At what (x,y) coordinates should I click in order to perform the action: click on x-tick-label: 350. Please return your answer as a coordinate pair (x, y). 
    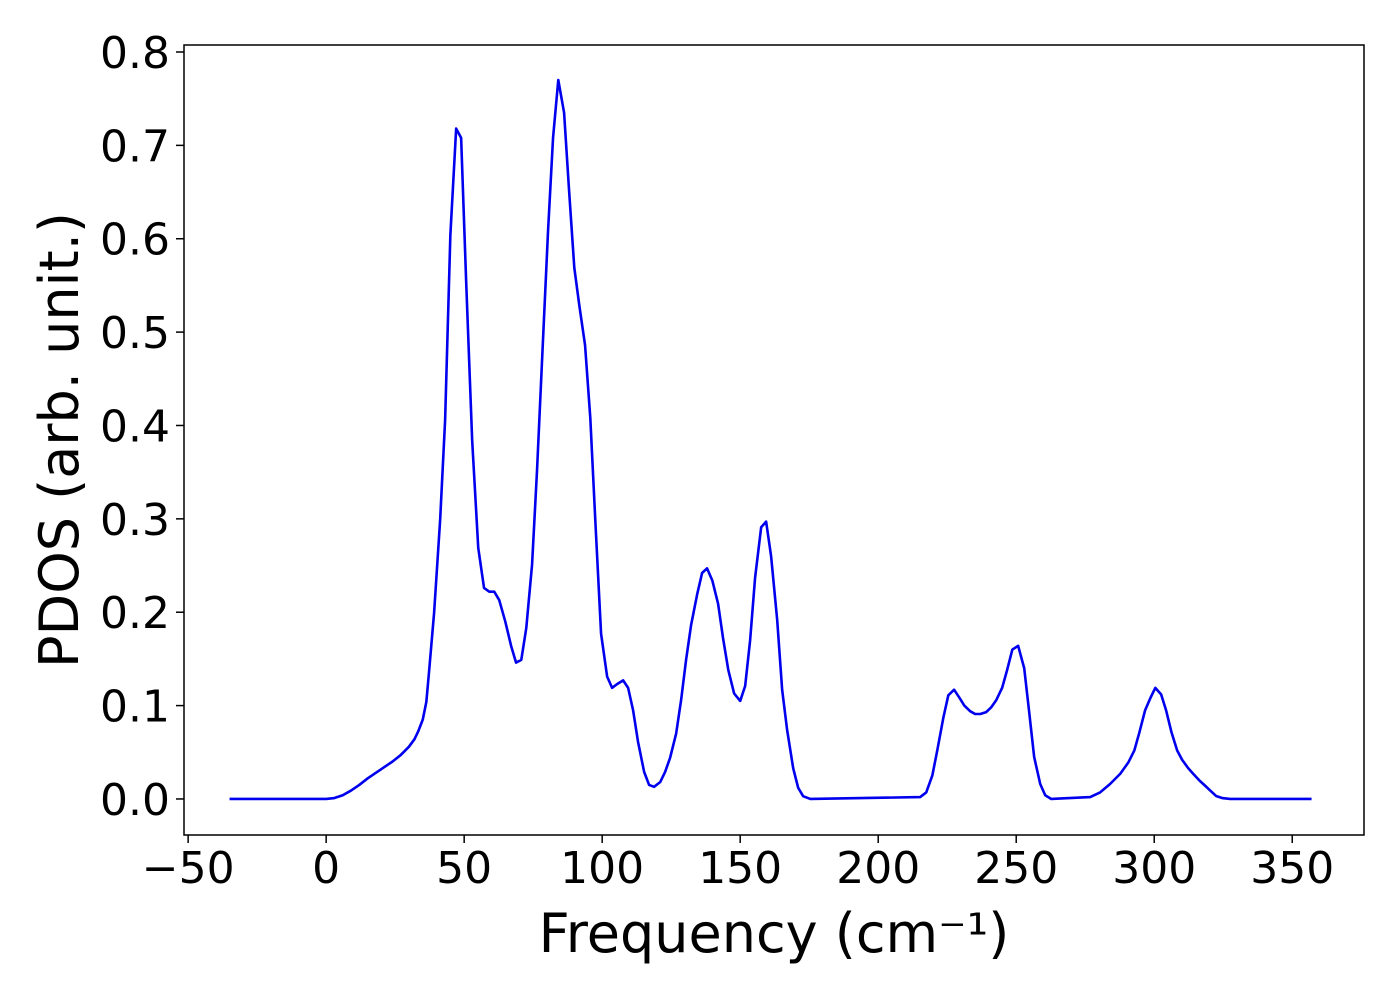
    Looking at the image, I should click on (1292, 868).